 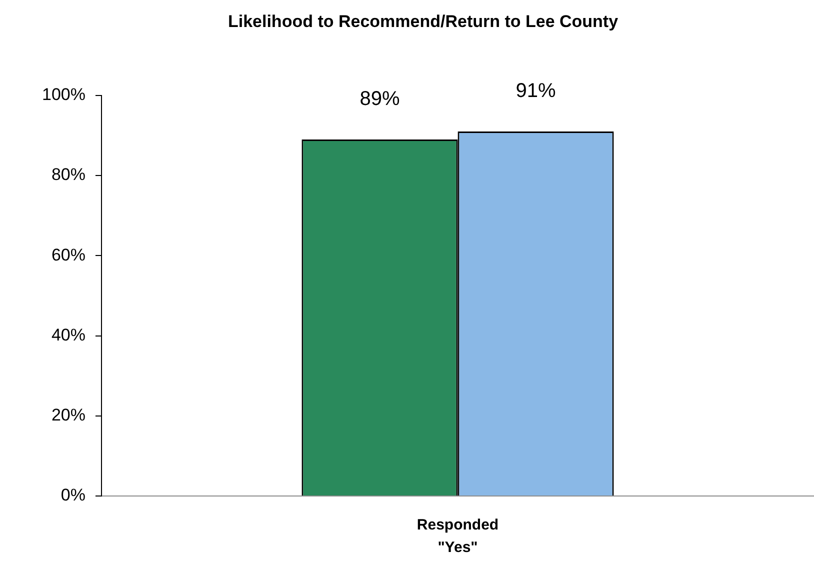 What do you see at coordinates (423, 21) in the screenshot?
I see `chart-title: Likelihood to Recommend/Return to Lee County` at bounding box center [423, 21].